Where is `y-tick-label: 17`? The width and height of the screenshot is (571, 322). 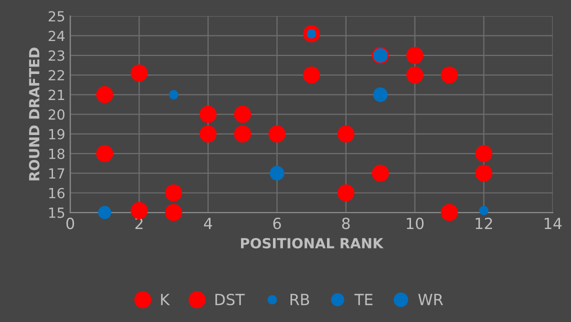
y-tick-label: 17 is located at coordinates (56, 173).